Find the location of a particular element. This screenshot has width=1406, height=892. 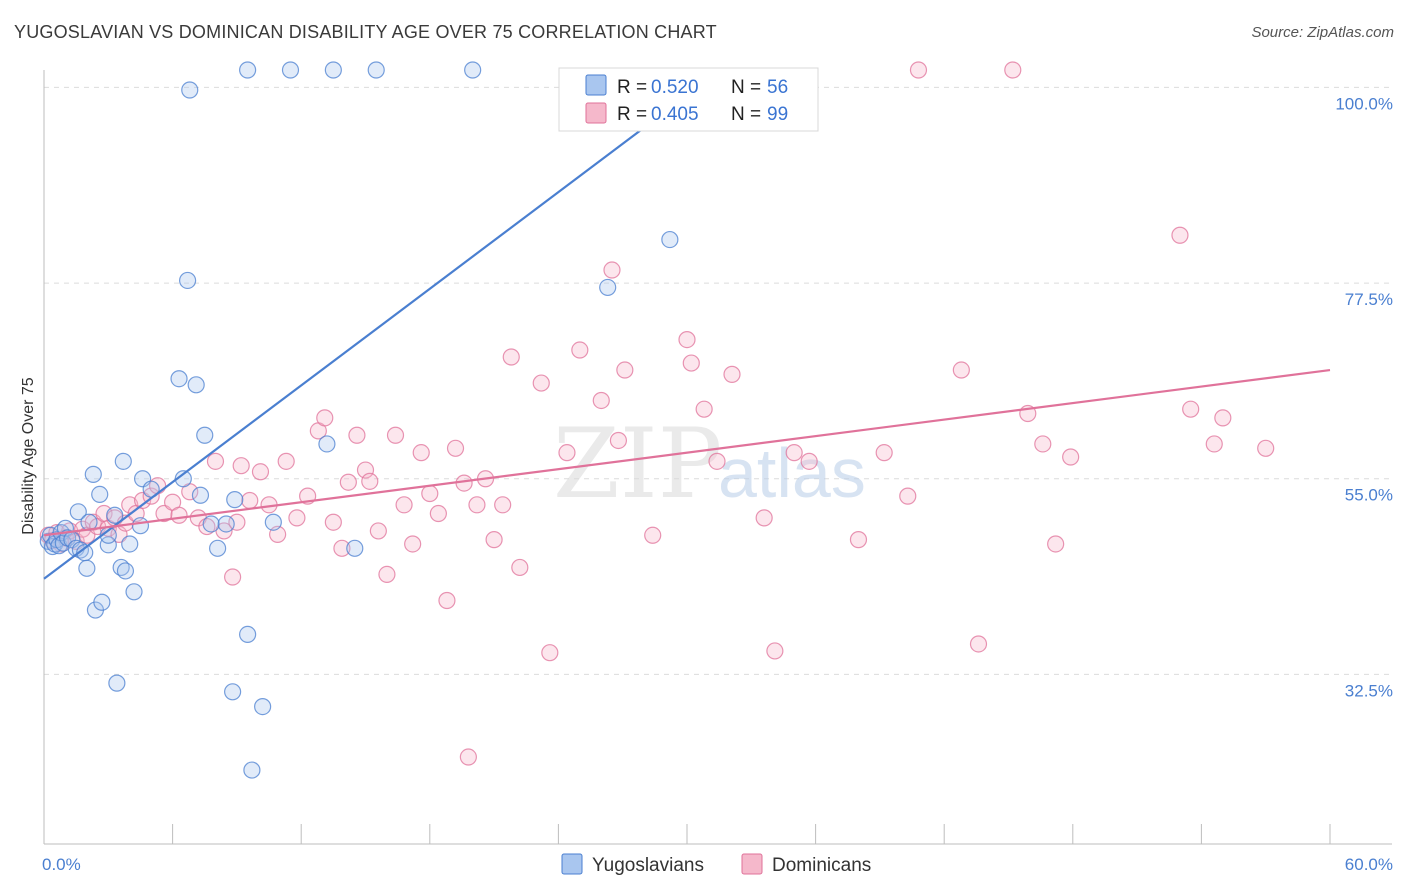

legend-swatch-dominicans is located at coordinates (596, 113).